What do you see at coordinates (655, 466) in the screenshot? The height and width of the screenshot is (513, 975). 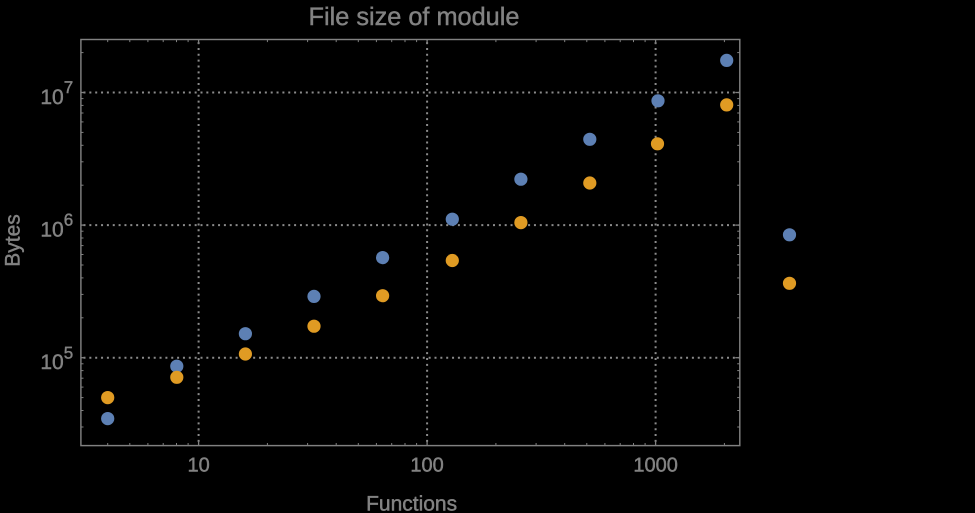 I see `svg-text: 1000` at bounding box center [655, 466].